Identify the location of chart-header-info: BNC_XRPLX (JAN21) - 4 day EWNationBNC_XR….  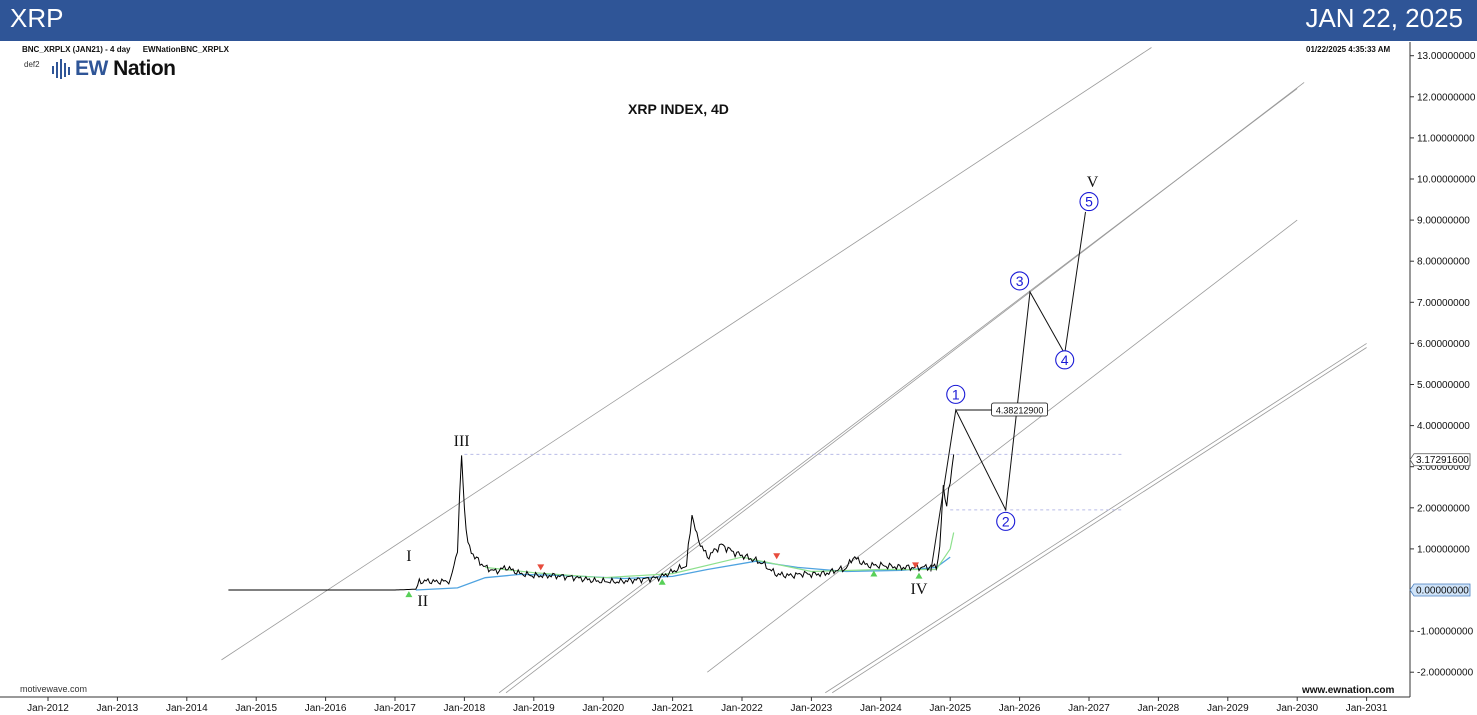
(130, 49).